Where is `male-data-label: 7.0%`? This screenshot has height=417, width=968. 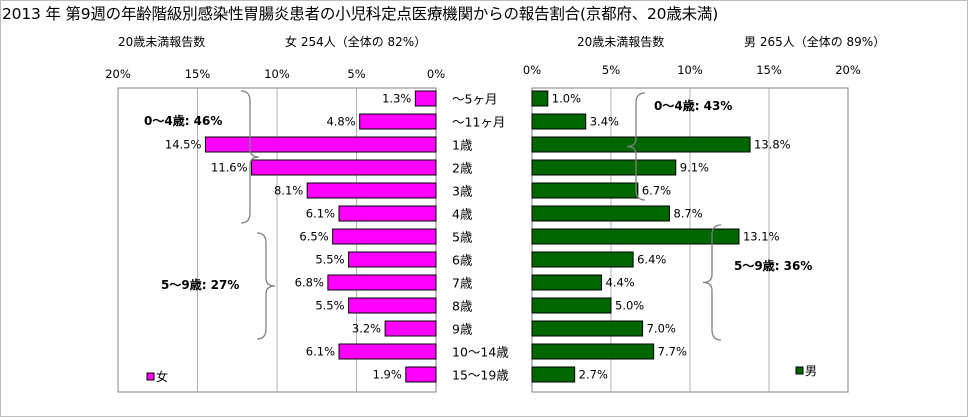
male-data-label: 7.0% is located at coordinates (661, 329).